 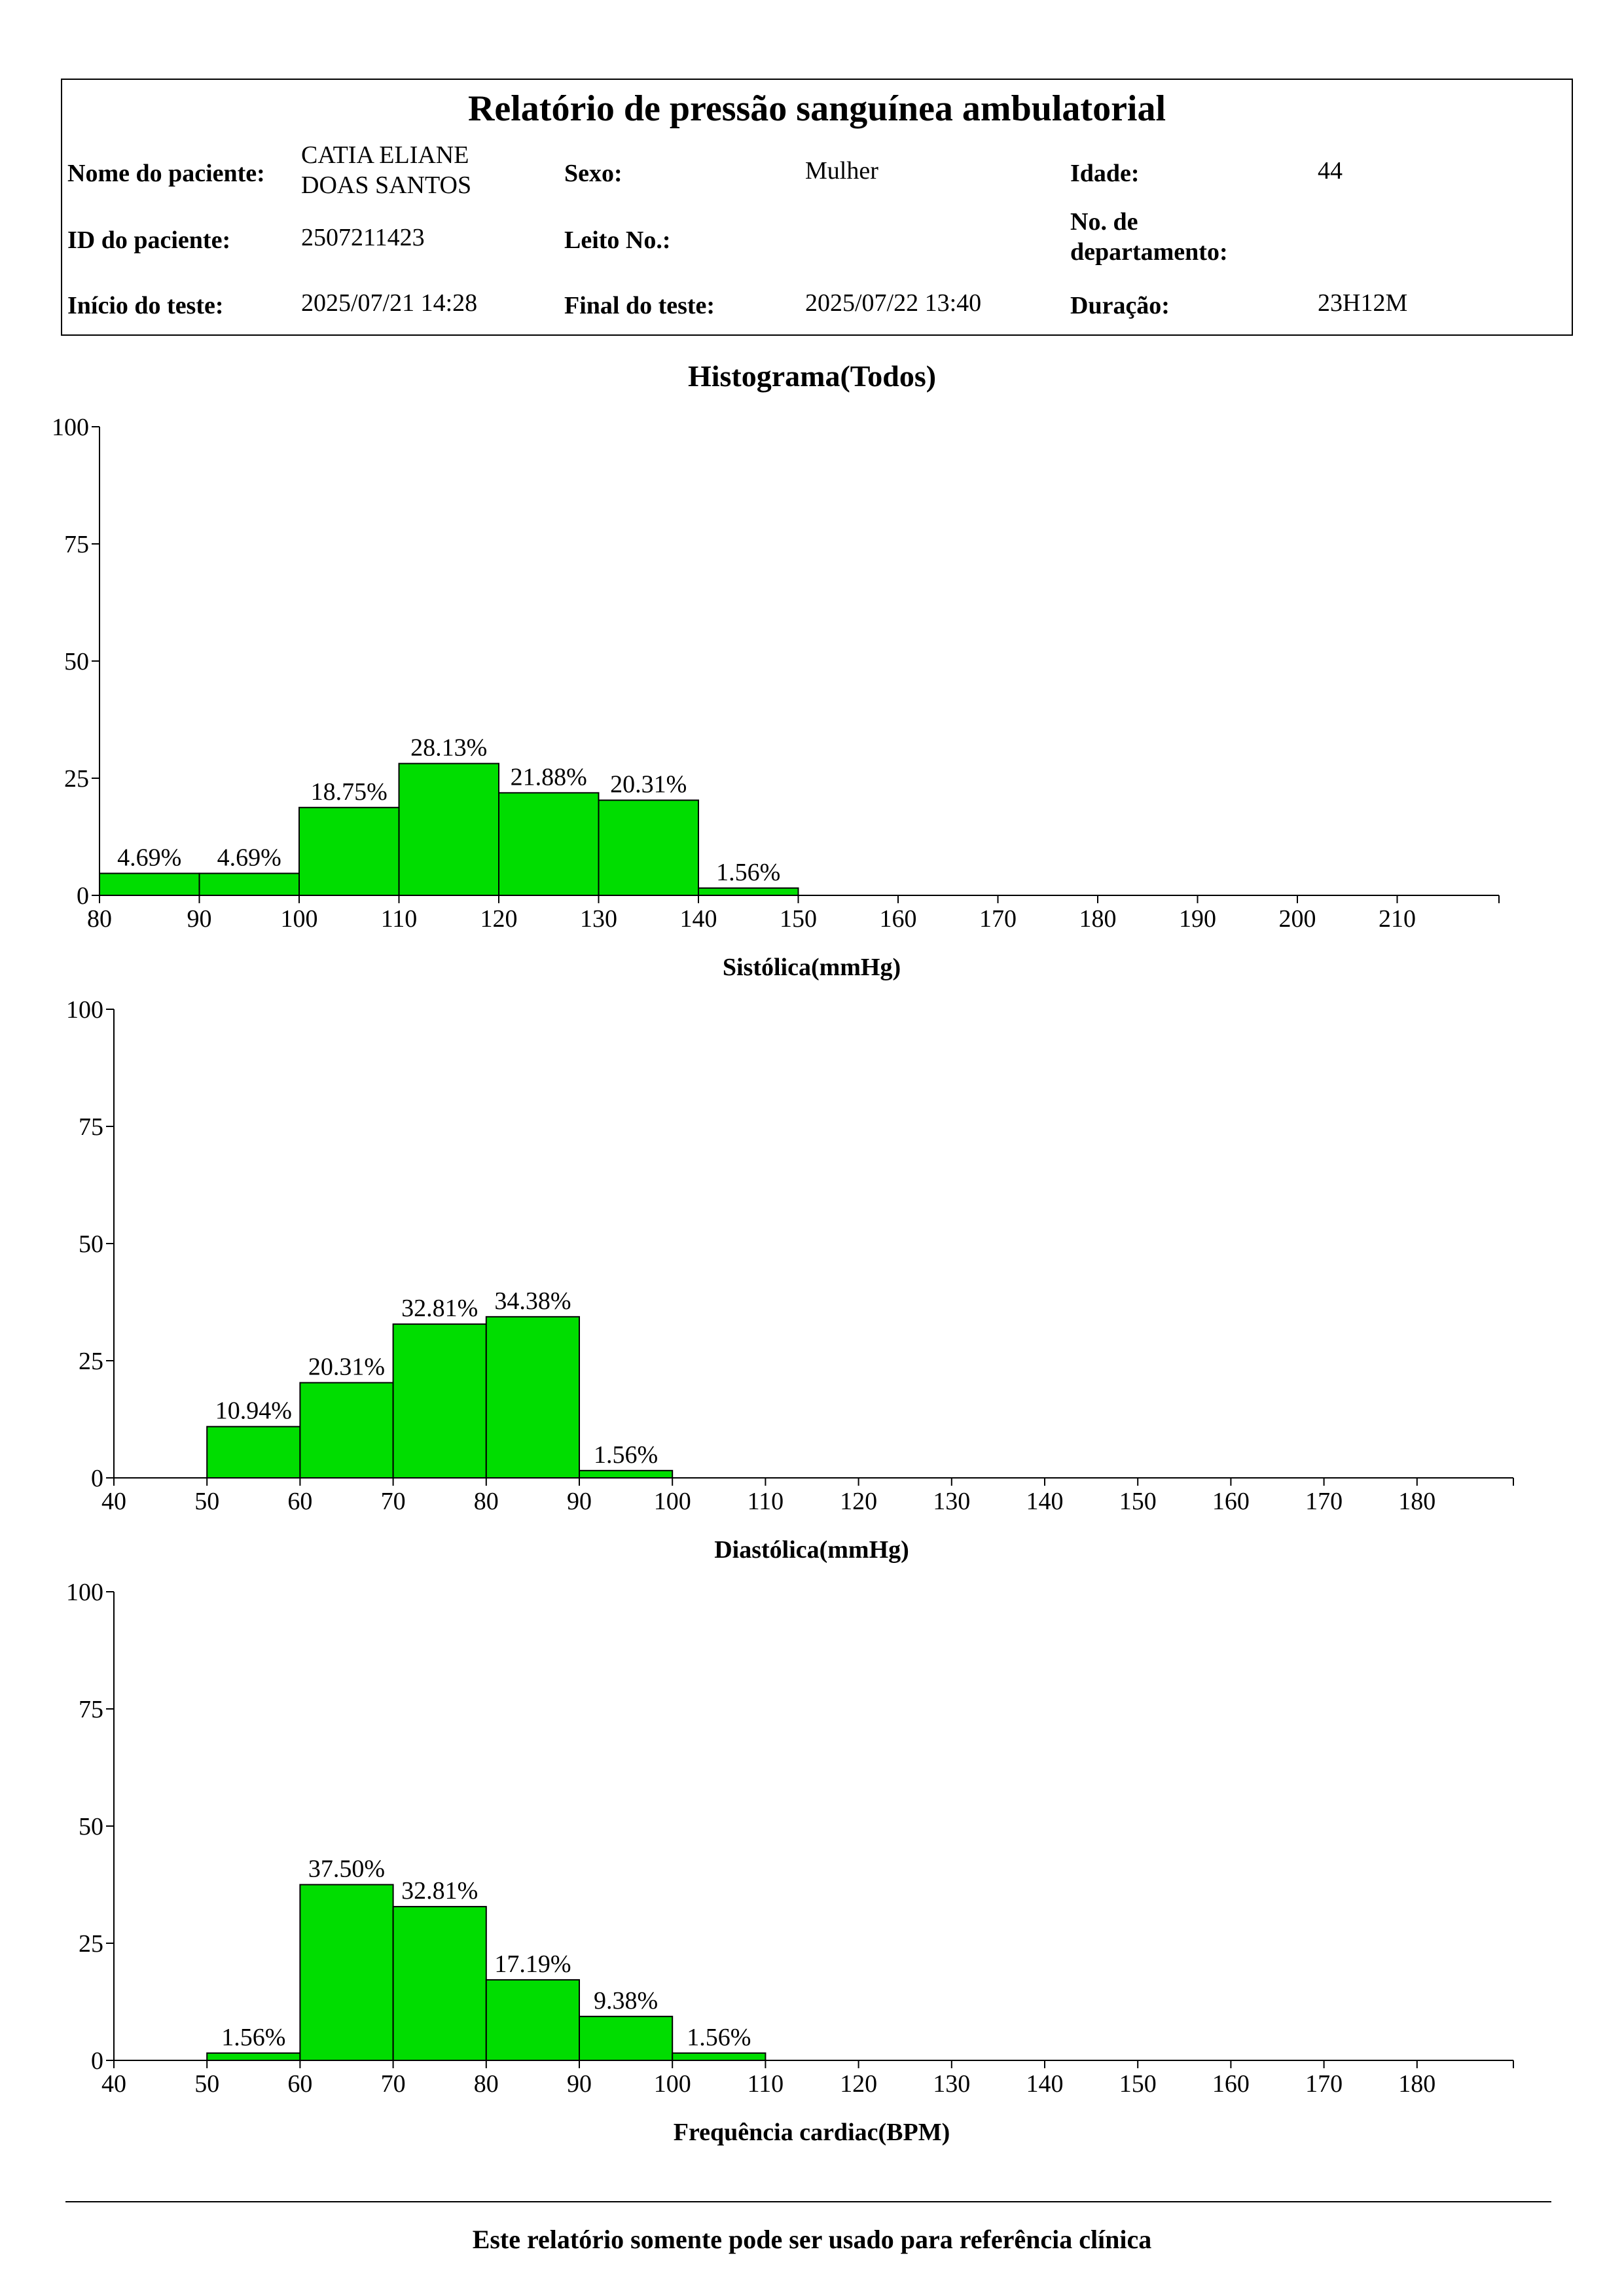 I want to click on heart-rate-y-tick-label-4: 100, so click(x=84, y=1592).